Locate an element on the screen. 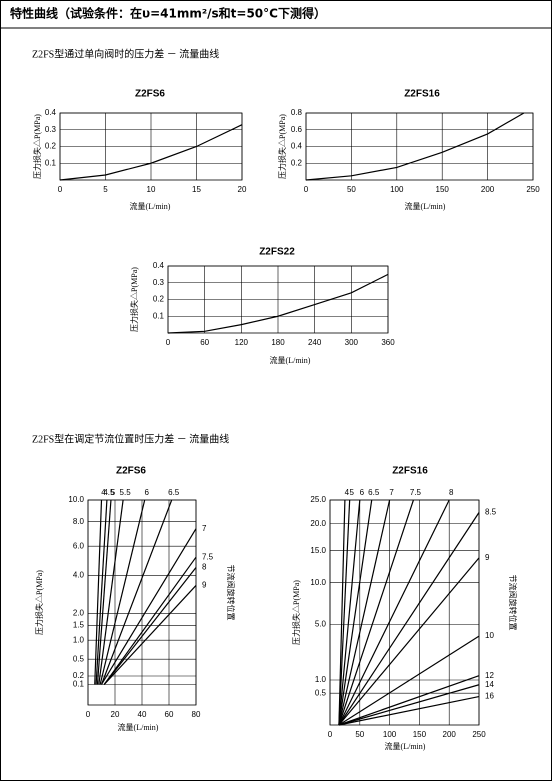  y-tick-label: 20.0 is located at coordinates (318, 523).